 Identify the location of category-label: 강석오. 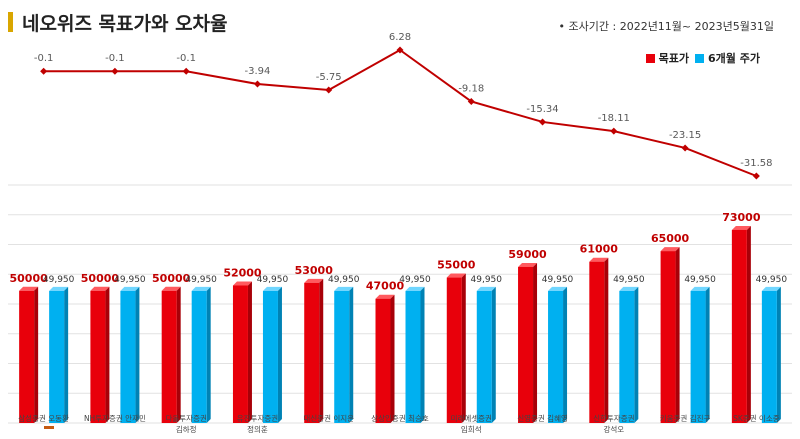
(613, 429).